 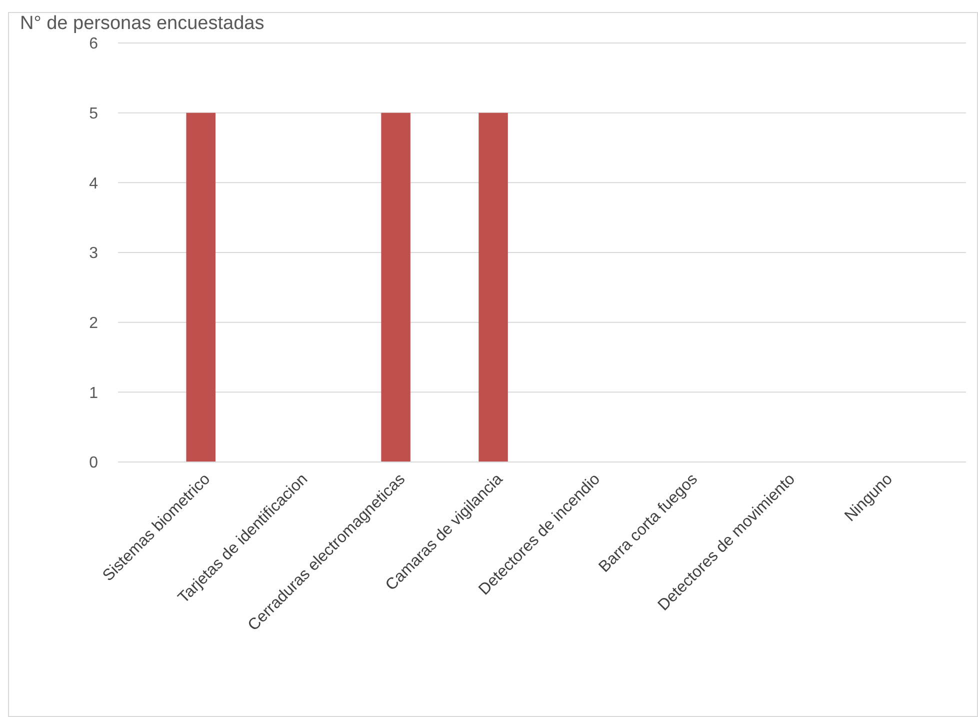 What do you see at coordinates (93, 183) in the screenshot?
I see `y-tick-label: 4` at bounding box center [93, 183].